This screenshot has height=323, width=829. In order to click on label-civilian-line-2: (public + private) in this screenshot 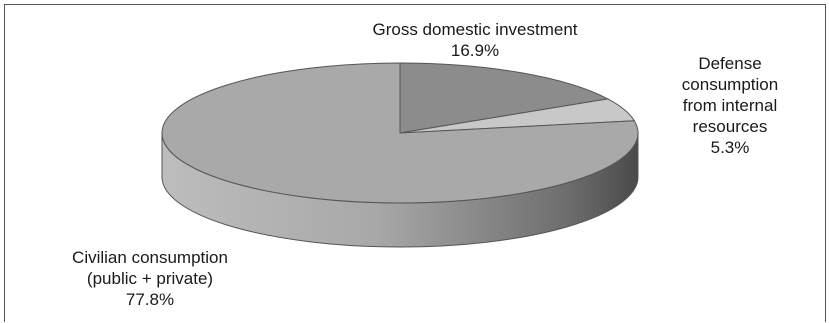, I will do `click(150, 278)`.